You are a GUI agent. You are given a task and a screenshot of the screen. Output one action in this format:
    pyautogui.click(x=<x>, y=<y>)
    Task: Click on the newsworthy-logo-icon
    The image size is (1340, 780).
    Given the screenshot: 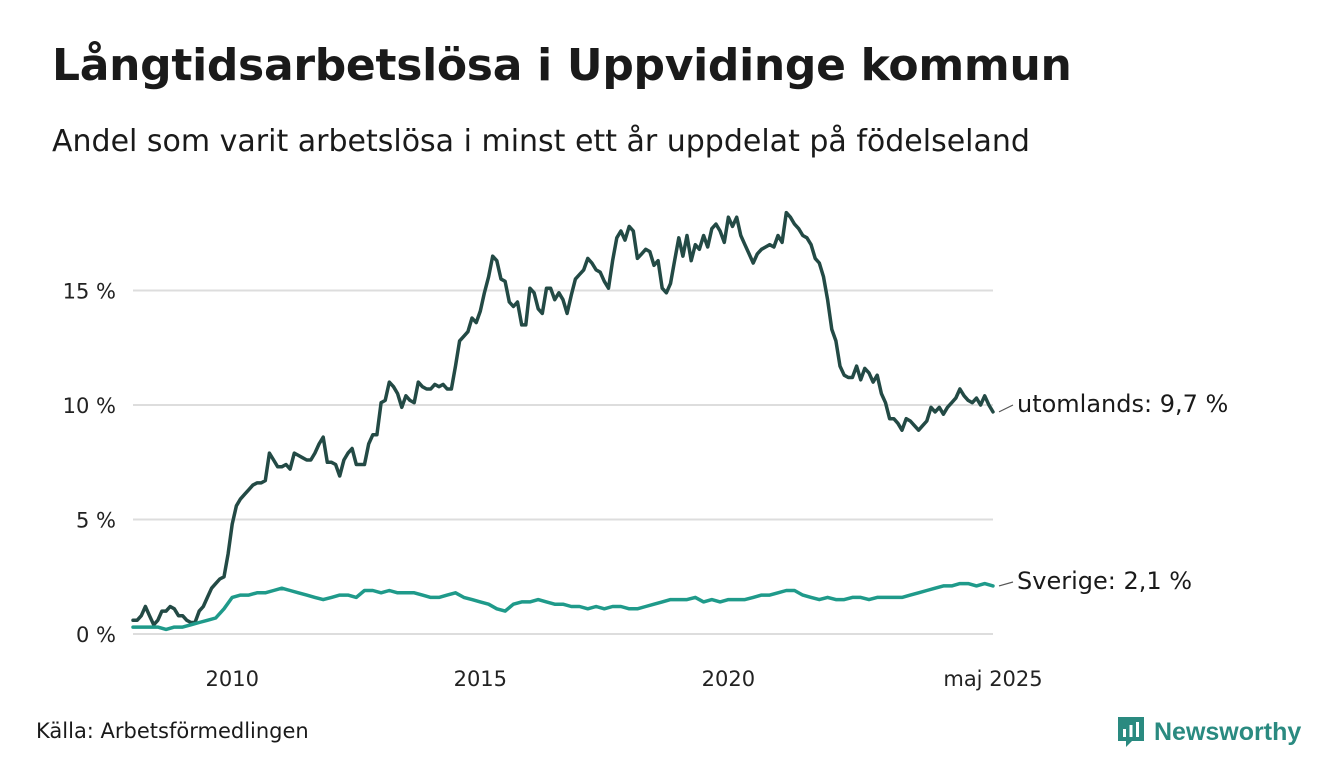 What is the action you would take?
    pyautogui.click(x=1131, y=732)
    